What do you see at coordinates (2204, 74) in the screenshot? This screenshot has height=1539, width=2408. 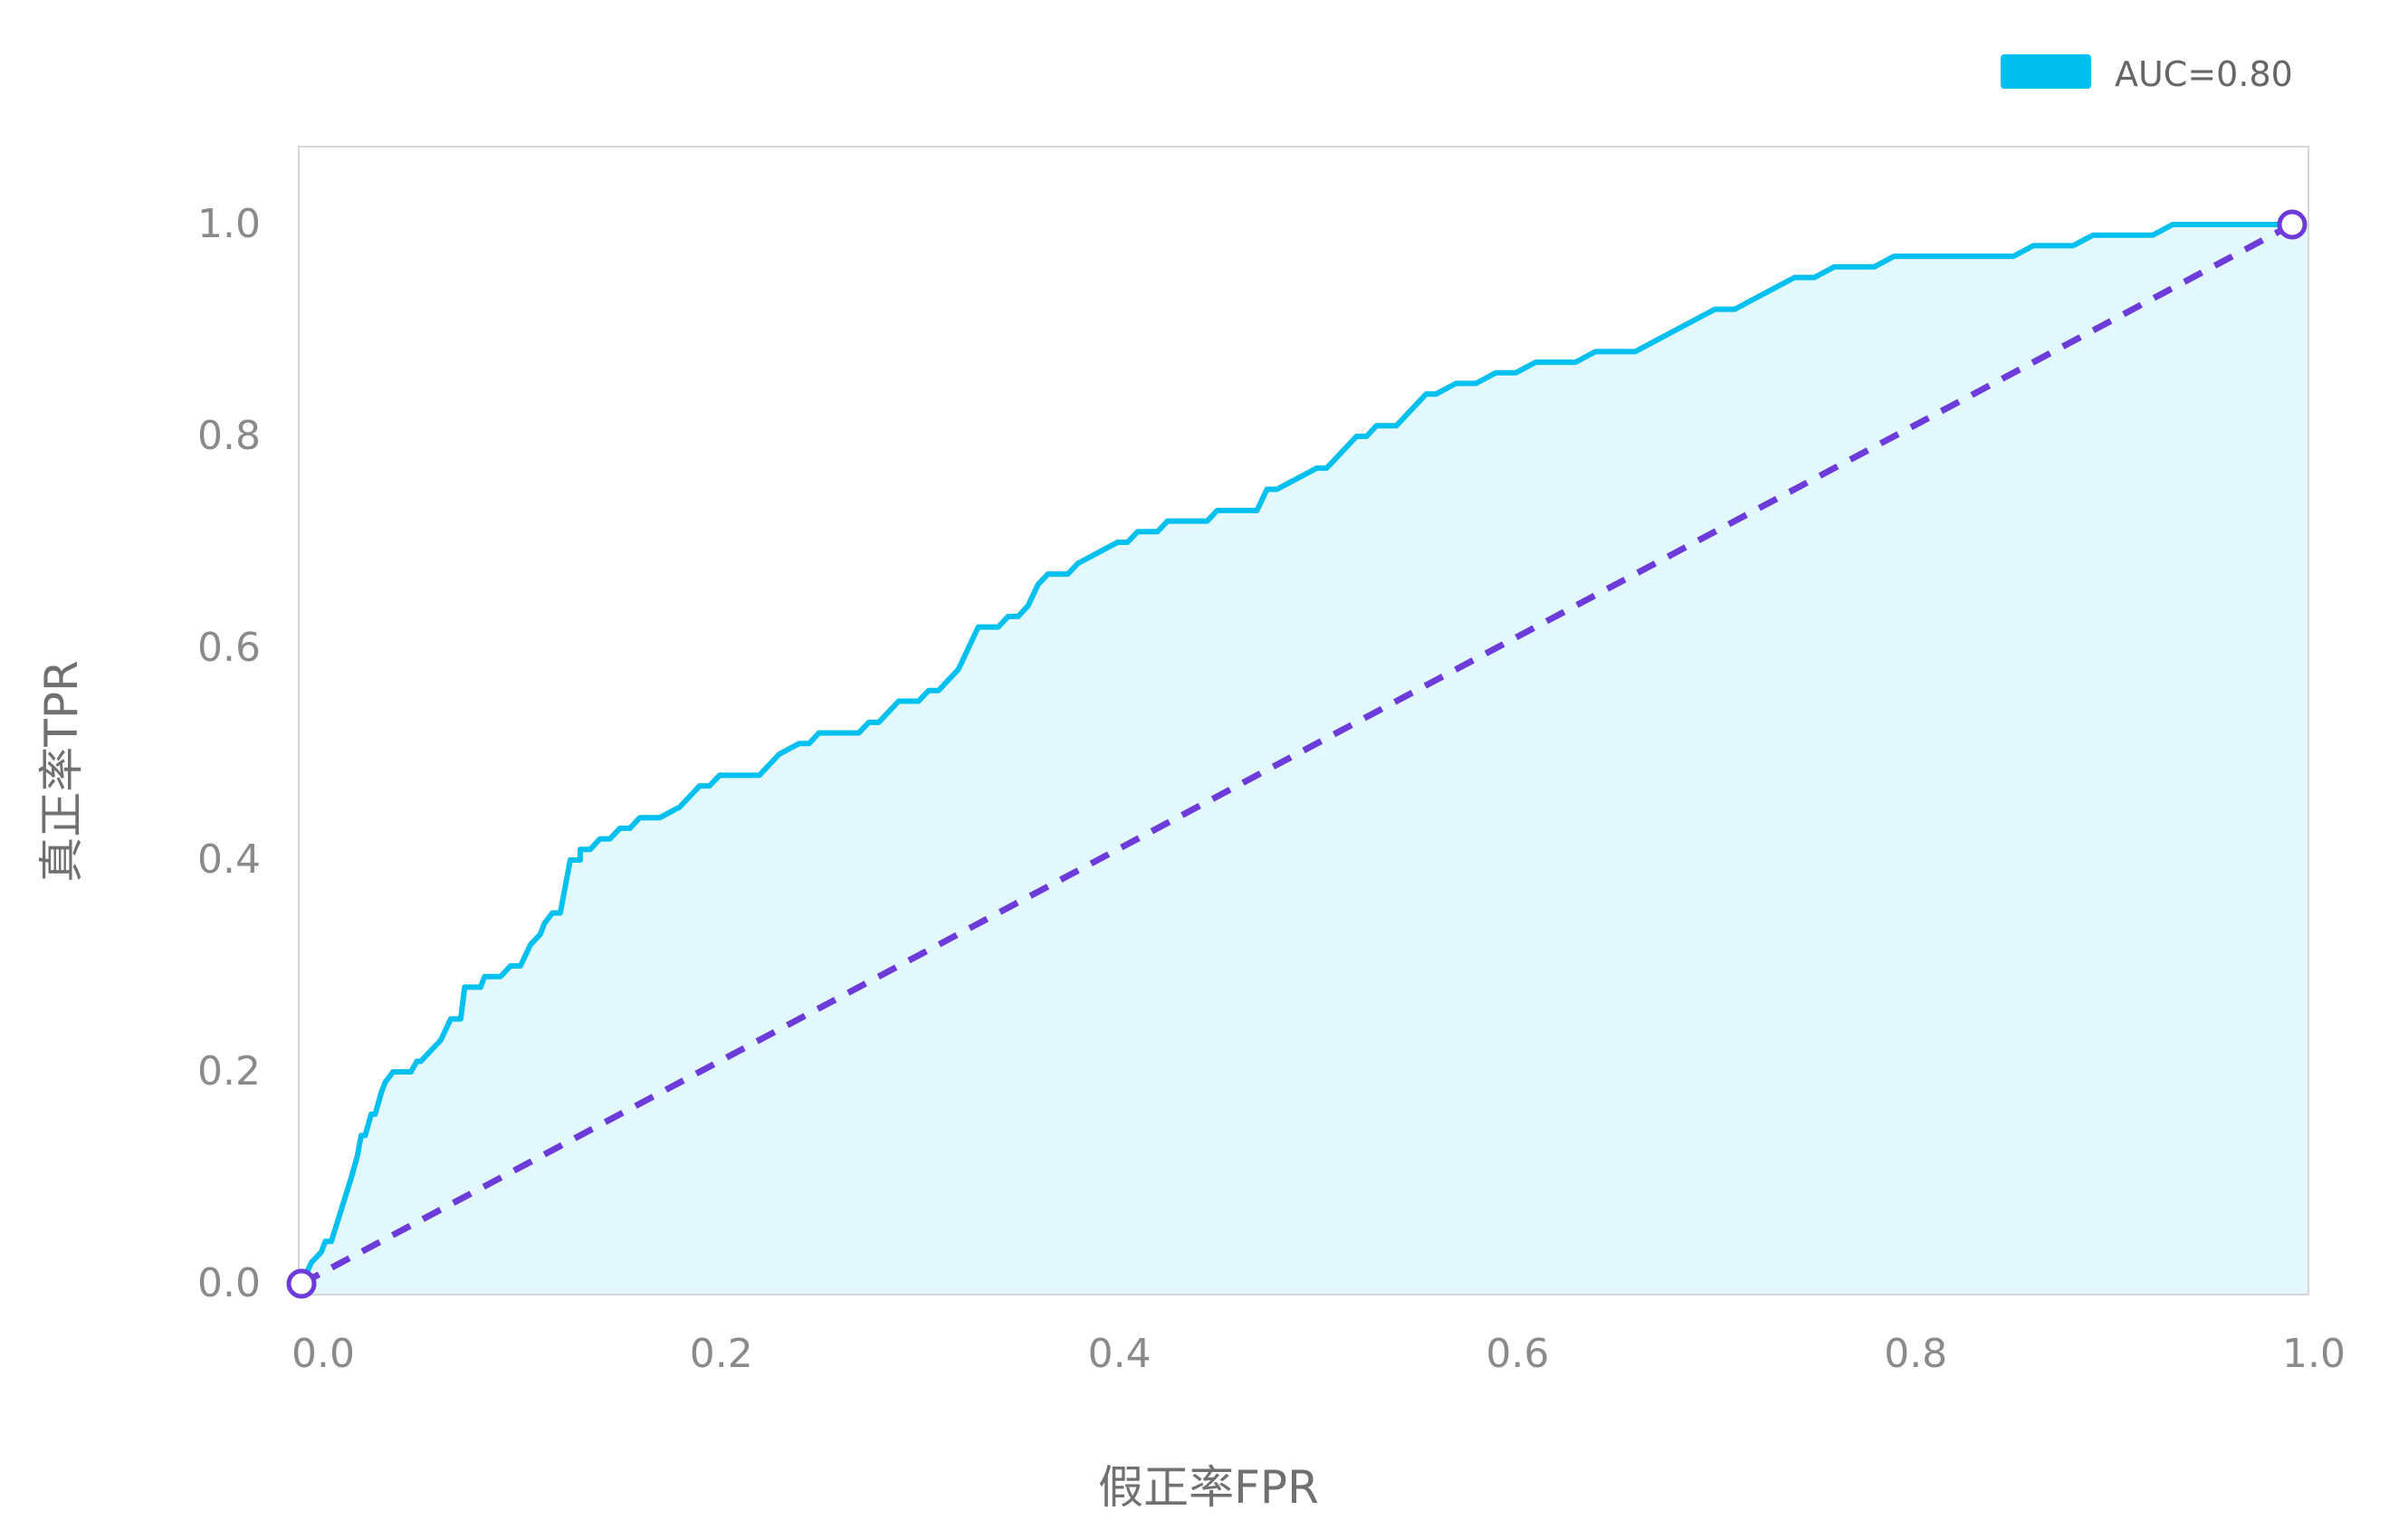 I see `legend-label: AUC=0.80` at bounding box center [2204, 74].